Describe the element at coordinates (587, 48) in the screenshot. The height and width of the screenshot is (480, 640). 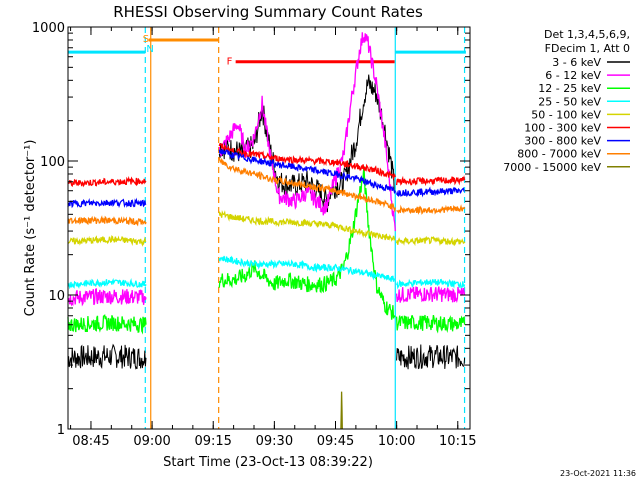
I see `legend-header-1: FDecim 1, Att 0` at that location.